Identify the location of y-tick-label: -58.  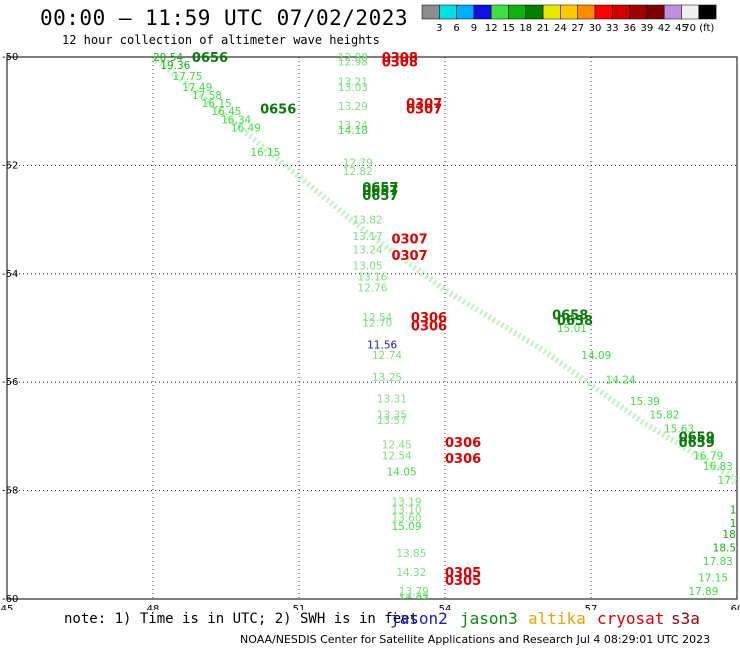
(10, 491).